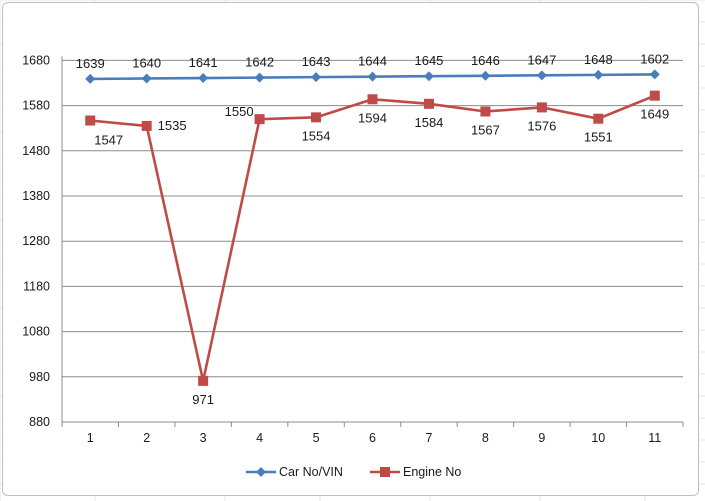  I want to click on legend: Car No/VIN Engine No, so click(353, 472).